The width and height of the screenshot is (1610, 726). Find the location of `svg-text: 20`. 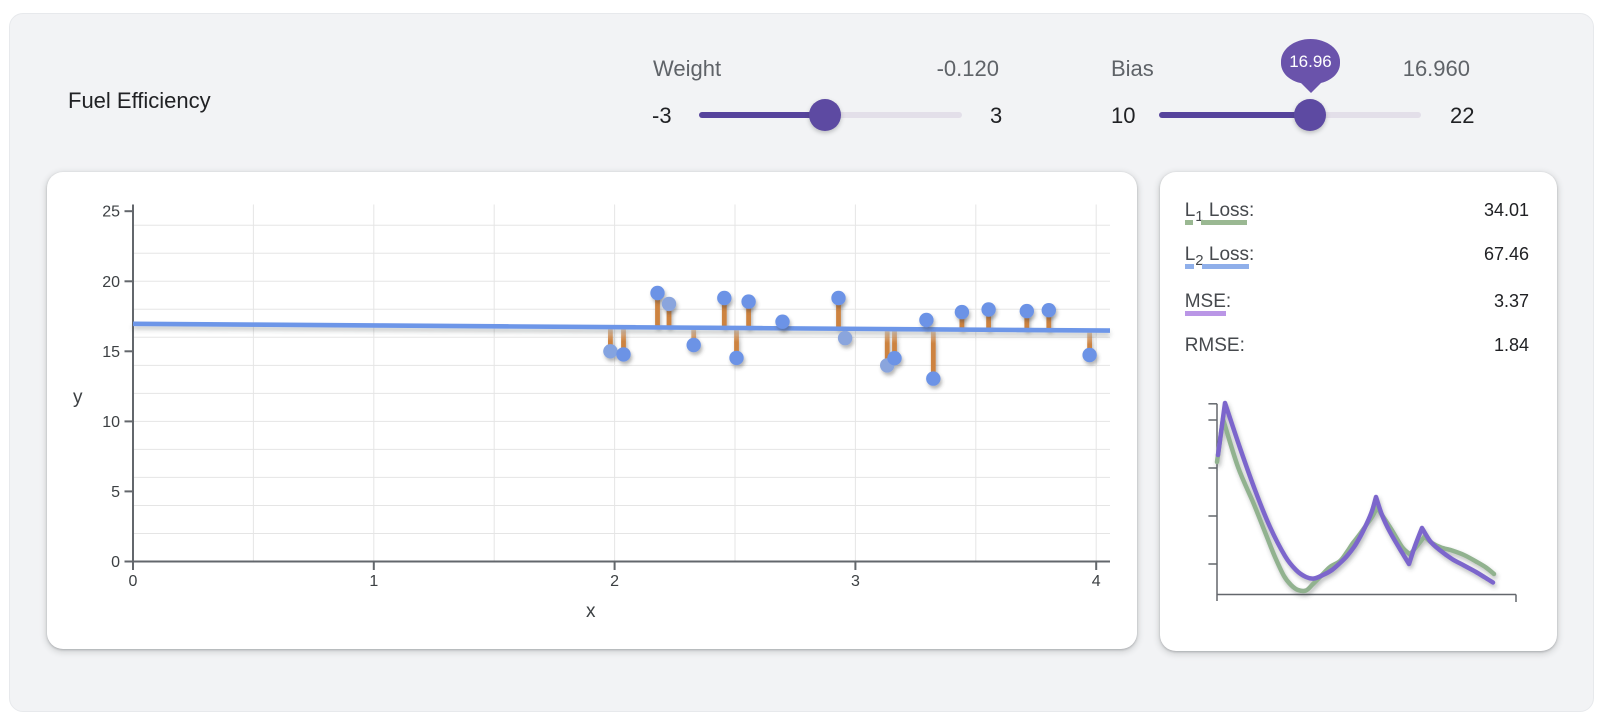

svg-text: 20 is located at coordinates (111, 282).